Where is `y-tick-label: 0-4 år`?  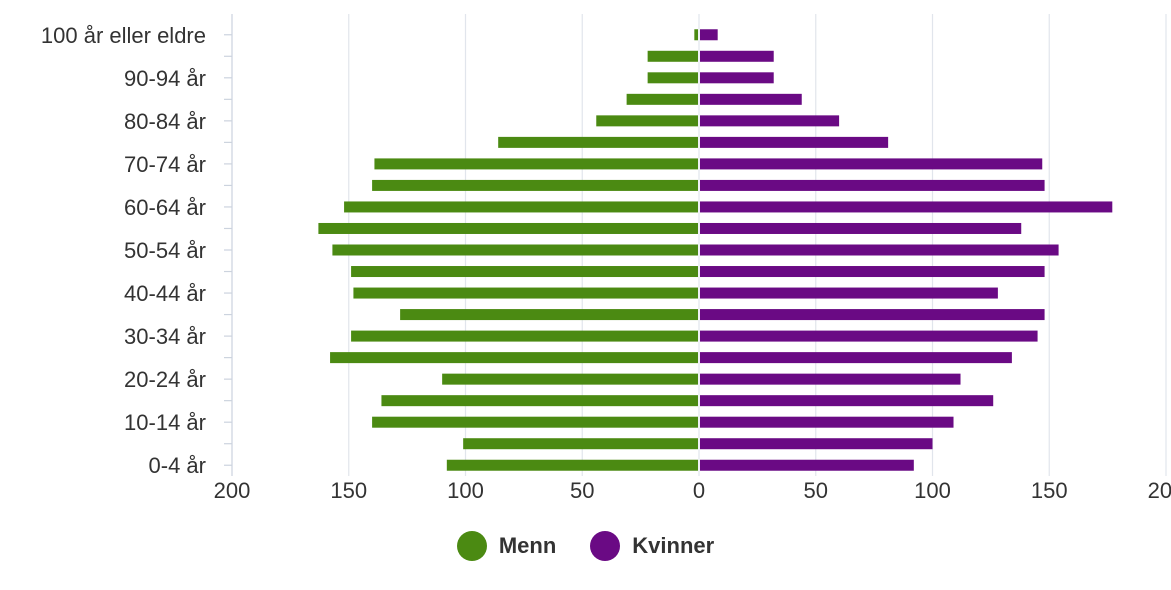
y-tick-label: 0-4 år is located at coordinates (177, 465).